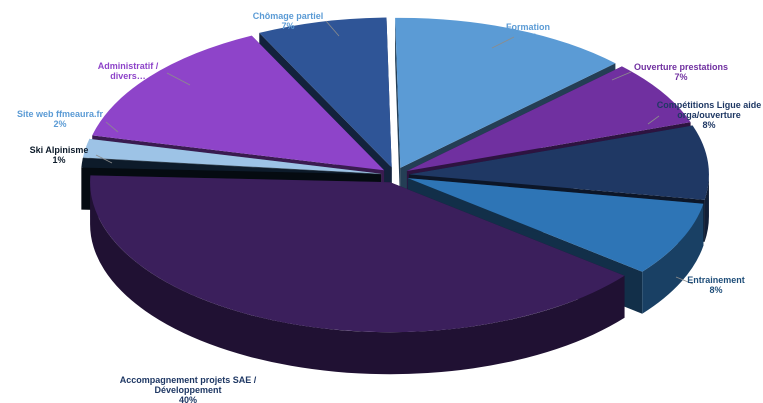 The height and width of the screenshot is (403, 763). I want to click on slice-name-label: Ouverture prestations, so click(681, 67).